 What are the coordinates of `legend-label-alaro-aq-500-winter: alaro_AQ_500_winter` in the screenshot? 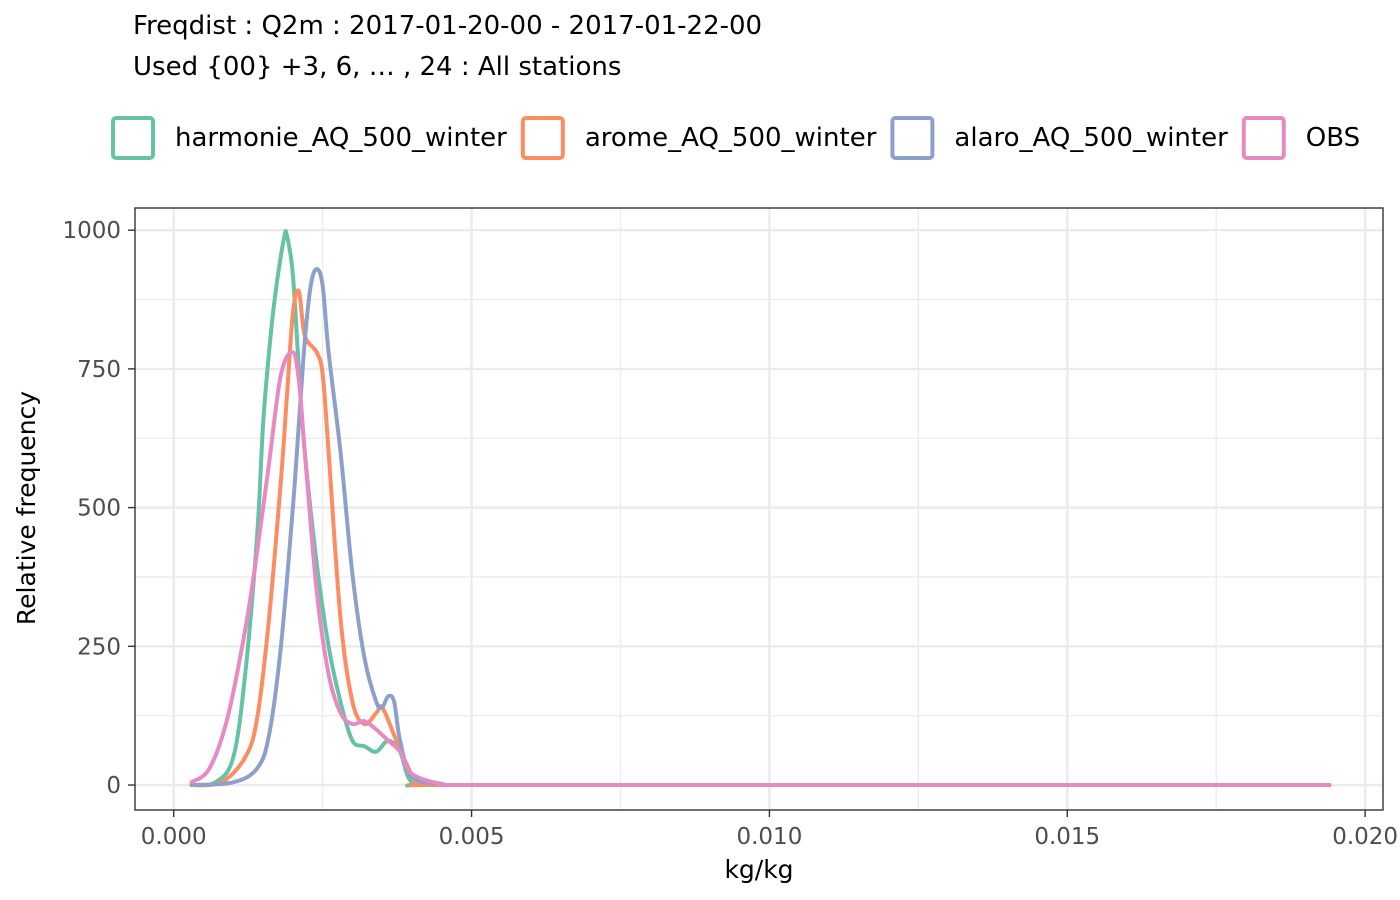 It's located at (1091, 138).